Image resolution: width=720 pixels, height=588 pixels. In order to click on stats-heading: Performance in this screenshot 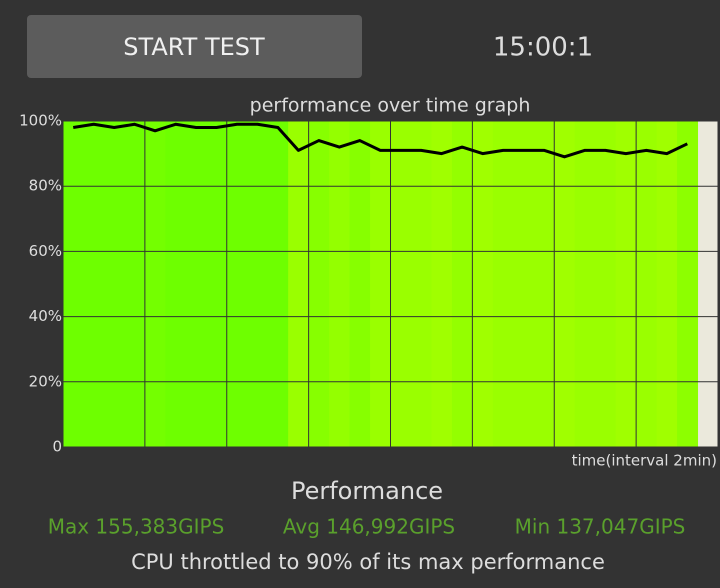, I will do `click(367, 491)`.